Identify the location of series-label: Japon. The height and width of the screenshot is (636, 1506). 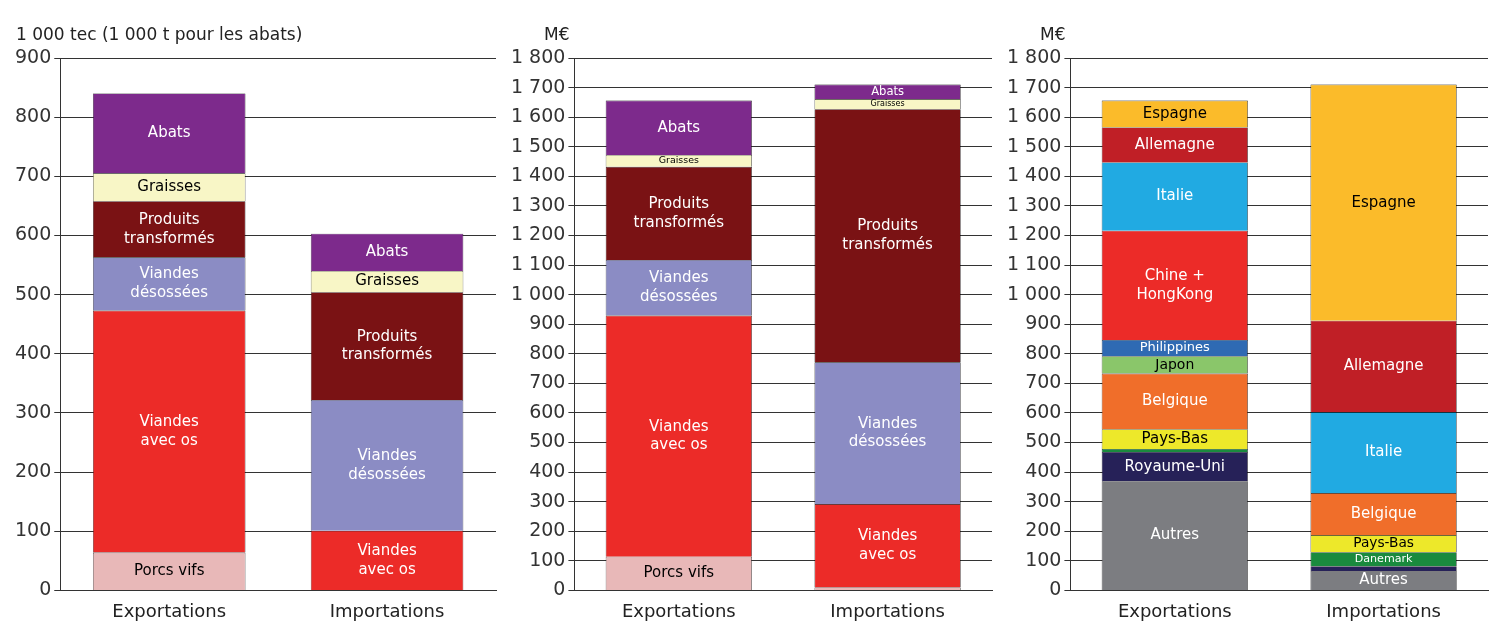
(1174, 363).